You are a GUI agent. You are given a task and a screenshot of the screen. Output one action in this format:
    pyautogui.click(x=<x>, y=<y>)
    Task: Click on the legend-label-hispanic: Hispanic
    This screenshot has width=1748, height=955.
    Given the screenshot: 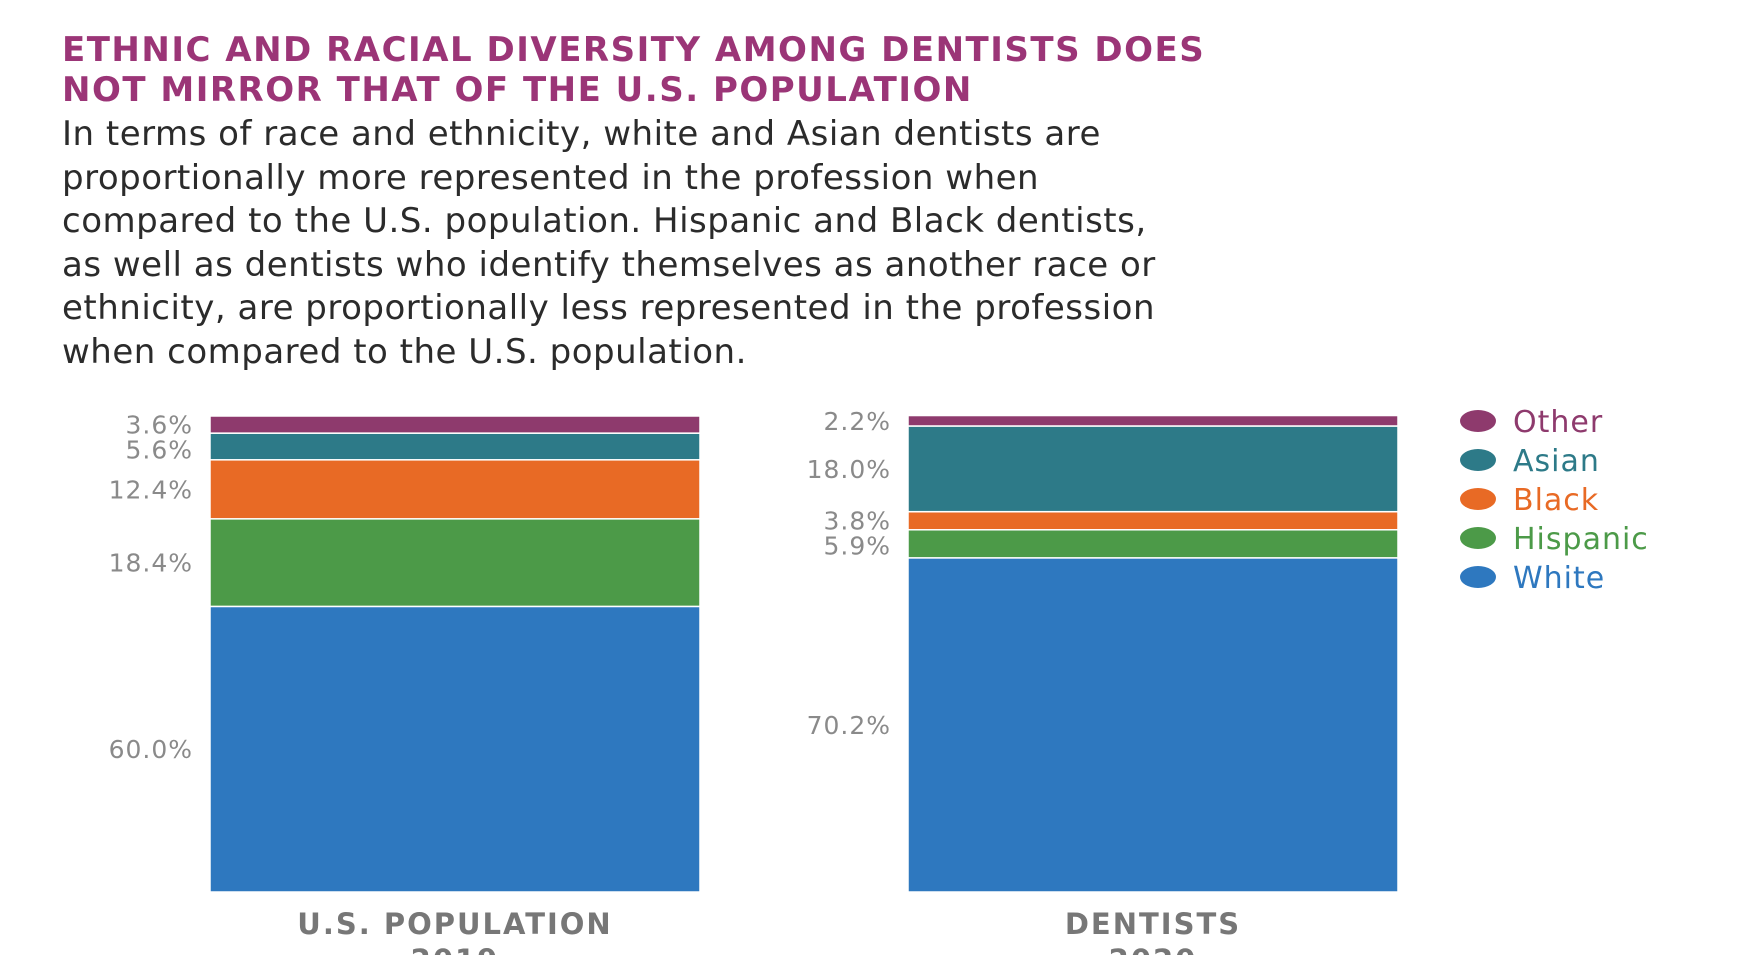 What is the action you would take?
    pyautogui.click(x=1581, y=539)
    